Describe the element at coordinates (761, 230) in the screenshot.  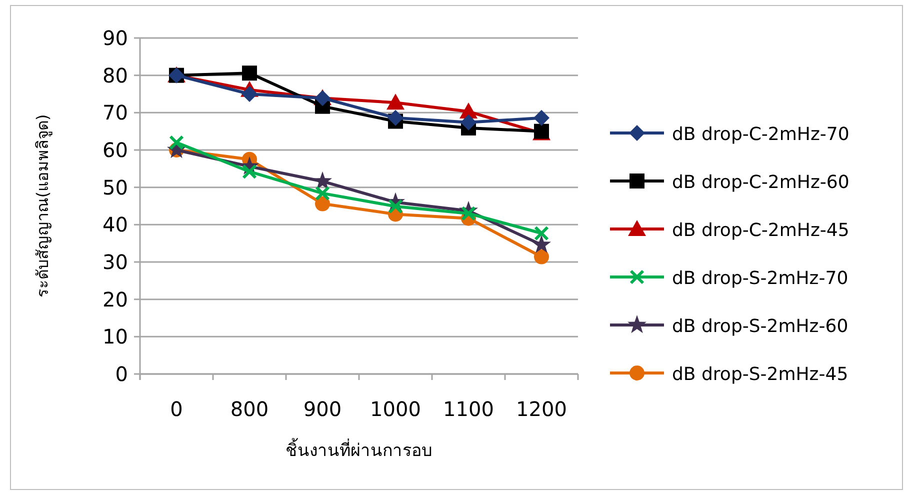
I see `legend-label: dB drop-C-2mHz-45` at that location.